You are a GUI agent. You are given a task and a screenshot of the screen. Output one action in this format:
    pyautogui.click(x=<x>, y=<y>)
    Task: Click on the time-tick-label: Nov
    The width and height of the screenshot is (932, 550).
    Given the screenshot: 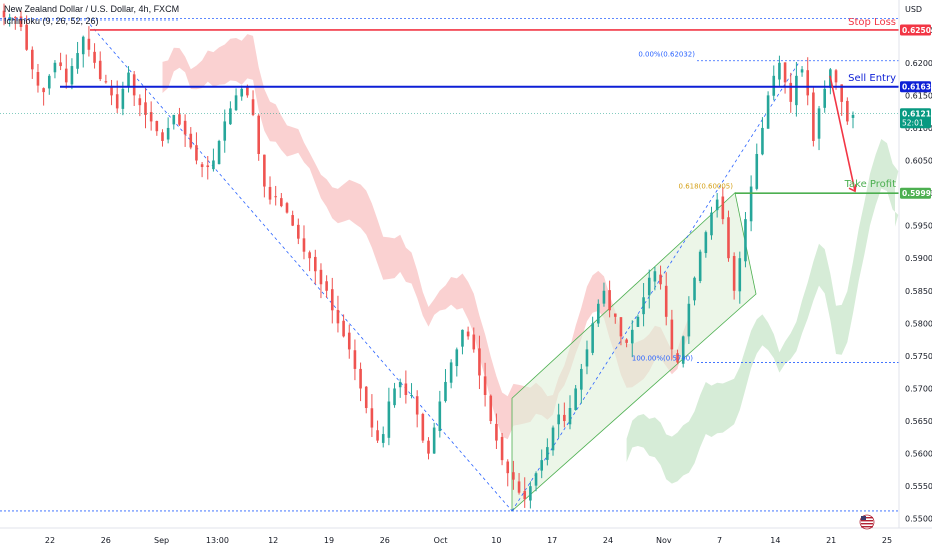 What is the action you would take?
    pyautogui.click(x=664, y=540)
    